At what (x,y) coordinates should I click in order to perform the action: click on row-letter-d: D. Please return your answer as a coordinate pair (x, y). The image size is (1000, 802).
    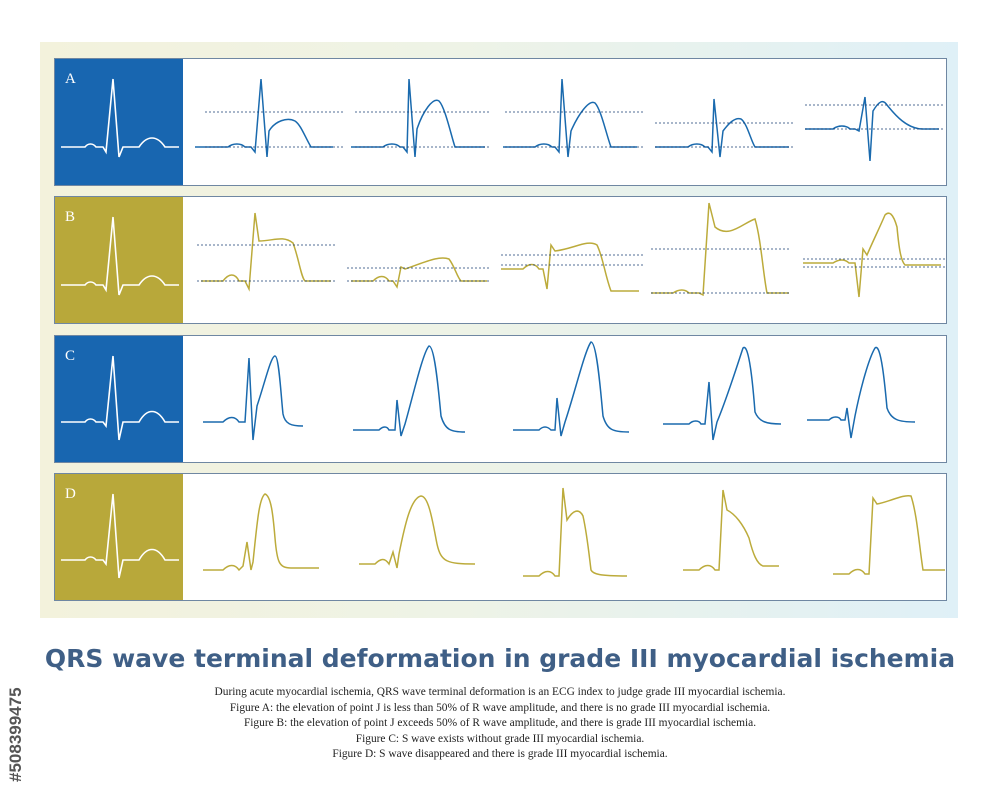
    Looking at the image, I should click on (70, 494).